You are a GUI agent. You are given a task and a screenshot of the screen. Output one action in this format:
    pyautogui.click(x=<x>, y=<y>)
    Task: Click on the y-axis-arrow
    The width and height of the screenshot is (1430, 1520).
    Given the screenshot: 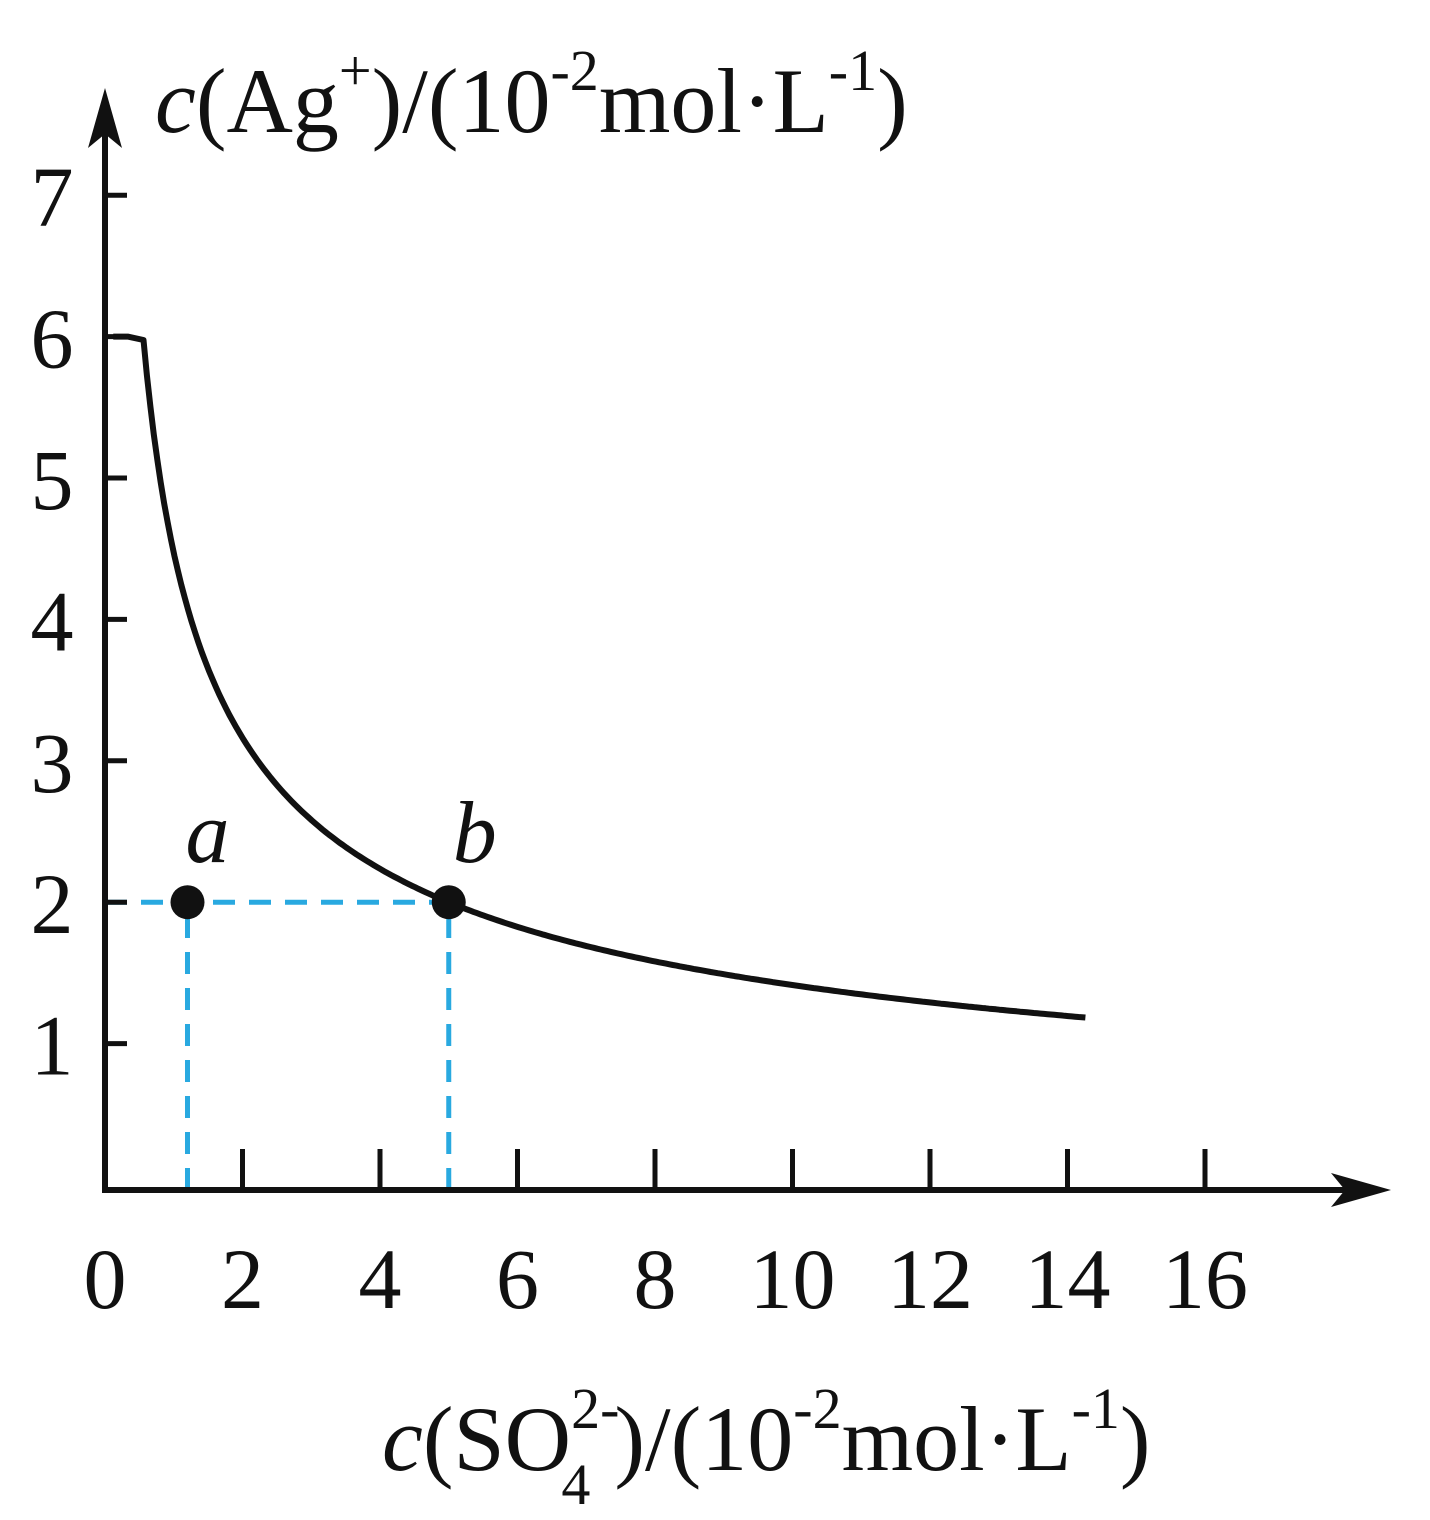 What is the action you would take?
    pyautogui.click(x=105, y=118)
    